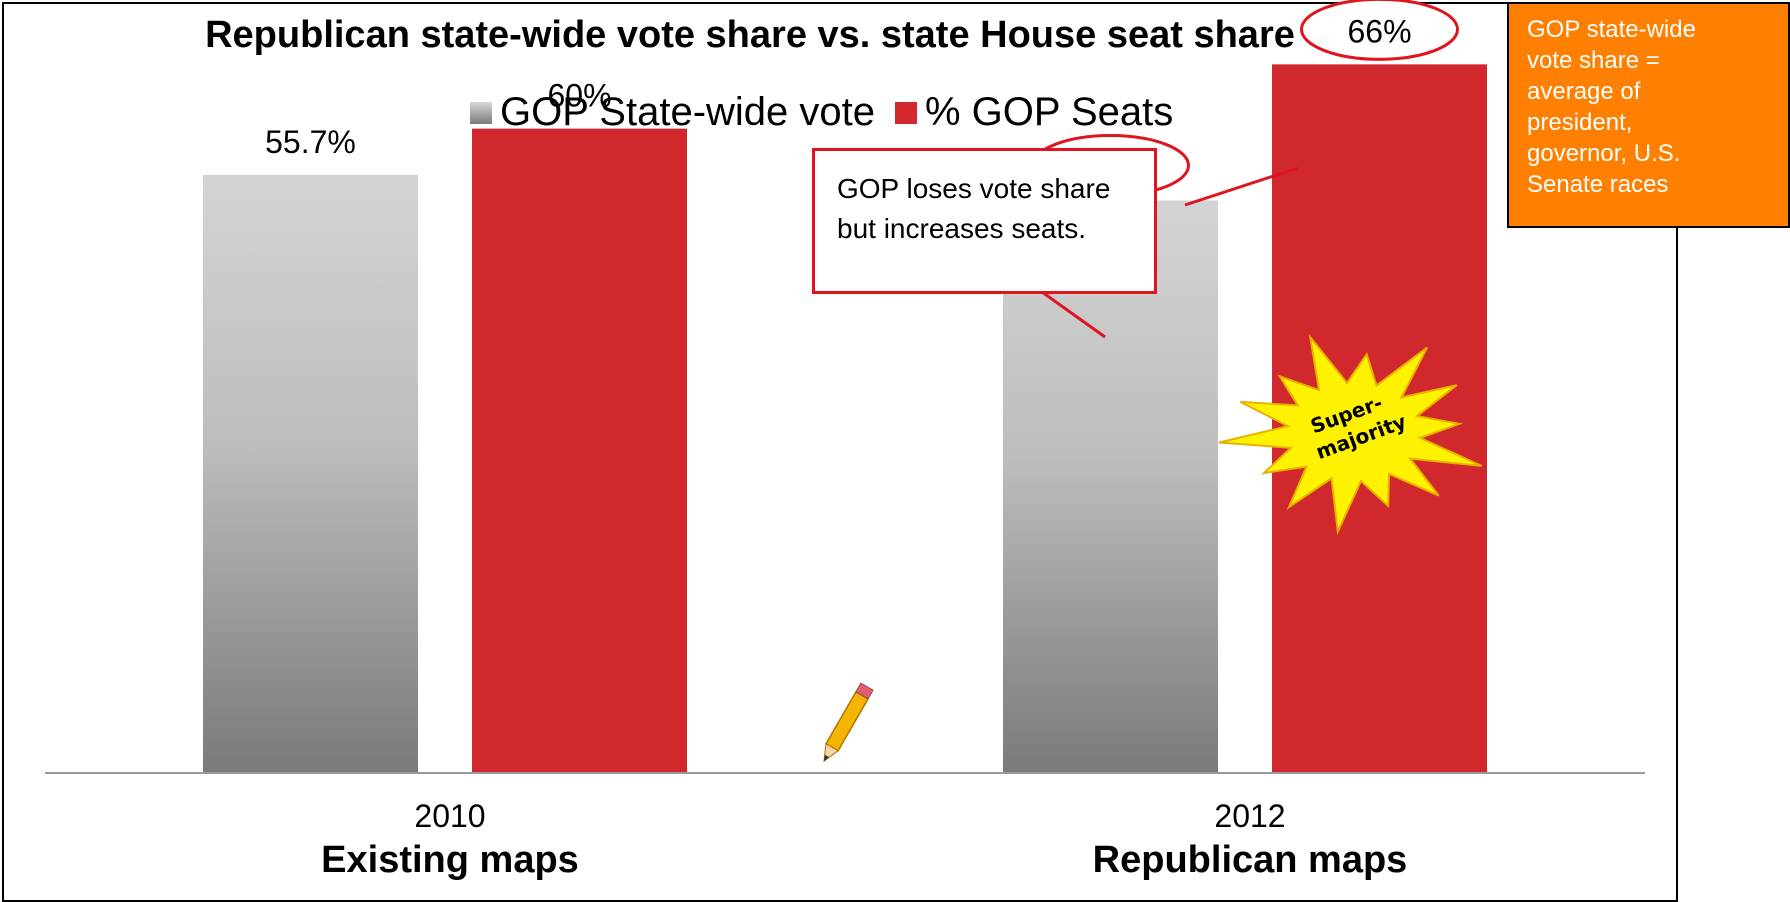 The width and height of the screenshot is (1790, 902). I want to click on value-label-vote-2010: 55.7%, so click(310, 142).